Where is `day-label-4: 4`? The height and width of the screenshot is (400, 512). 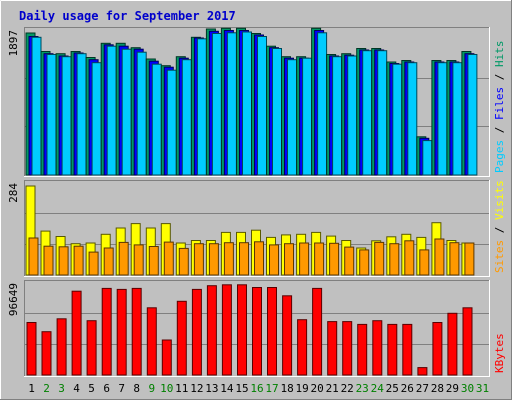 day-label-4: 4 is located at coordinates (76, 388).